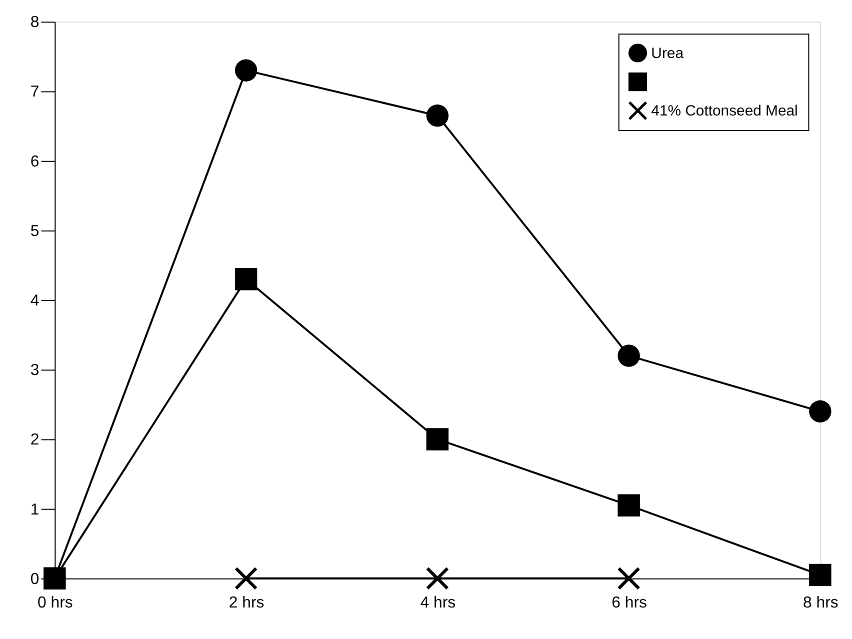  Describe the element at coordinates (630, 603) in the screenshot. I see `x-tick-label: 6 hrs` at that location.